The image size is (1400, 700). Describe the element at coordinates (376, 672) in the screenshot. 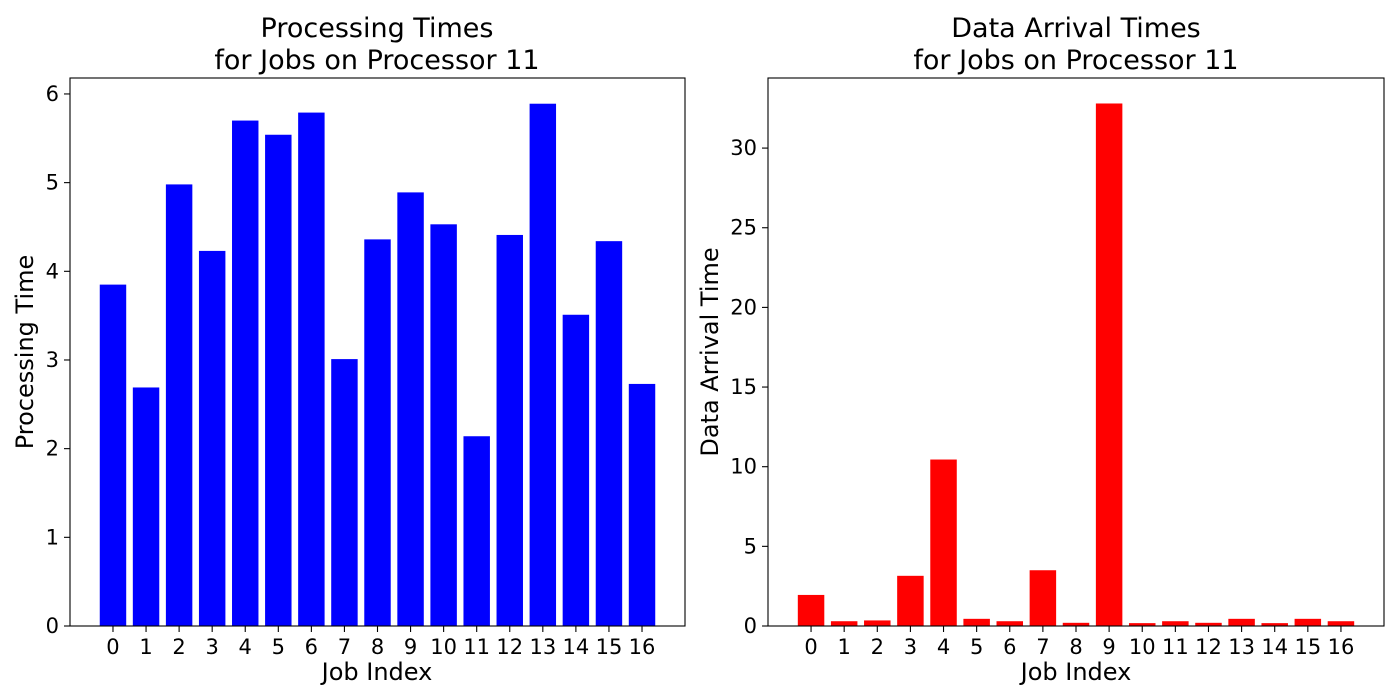

I see `chart1-x-axis-label: Job Index` at that location.